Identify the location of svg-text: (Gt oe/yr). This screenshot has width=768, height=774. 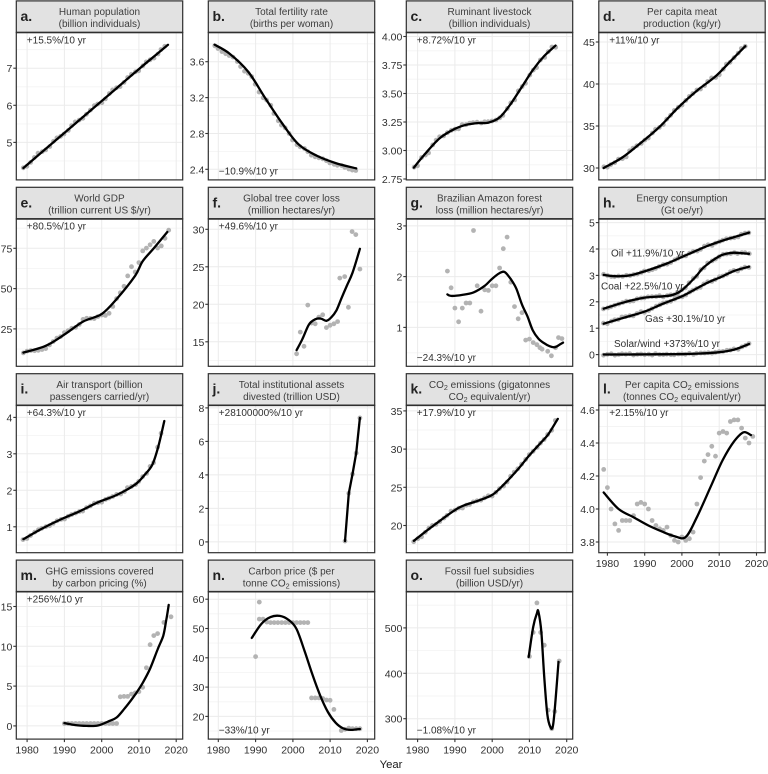
(682, 211).